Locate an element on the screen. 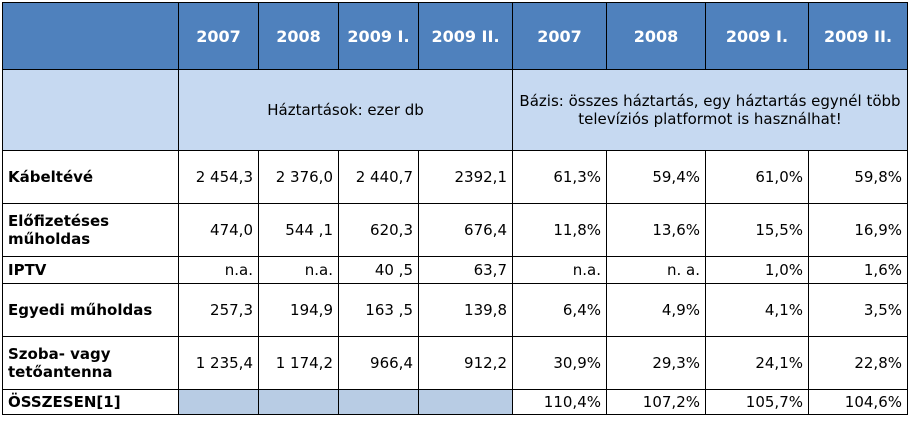 This screenshot has height=437, width=920. value-cell: 966,4 is located at coordinates (378, 363).